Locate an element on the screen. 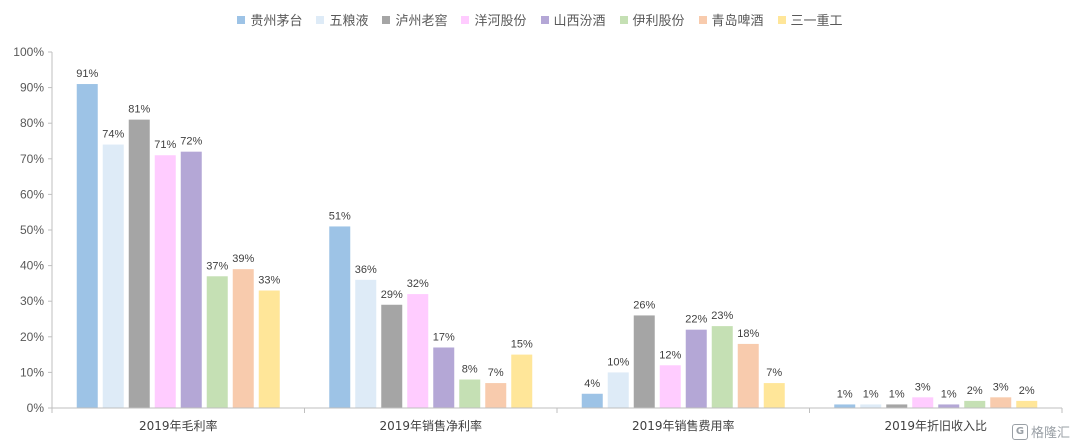 Image resolution: width=1080 pixels, height=447 pixels. bar-data-label: 18% is located at coordinates (748, 334).